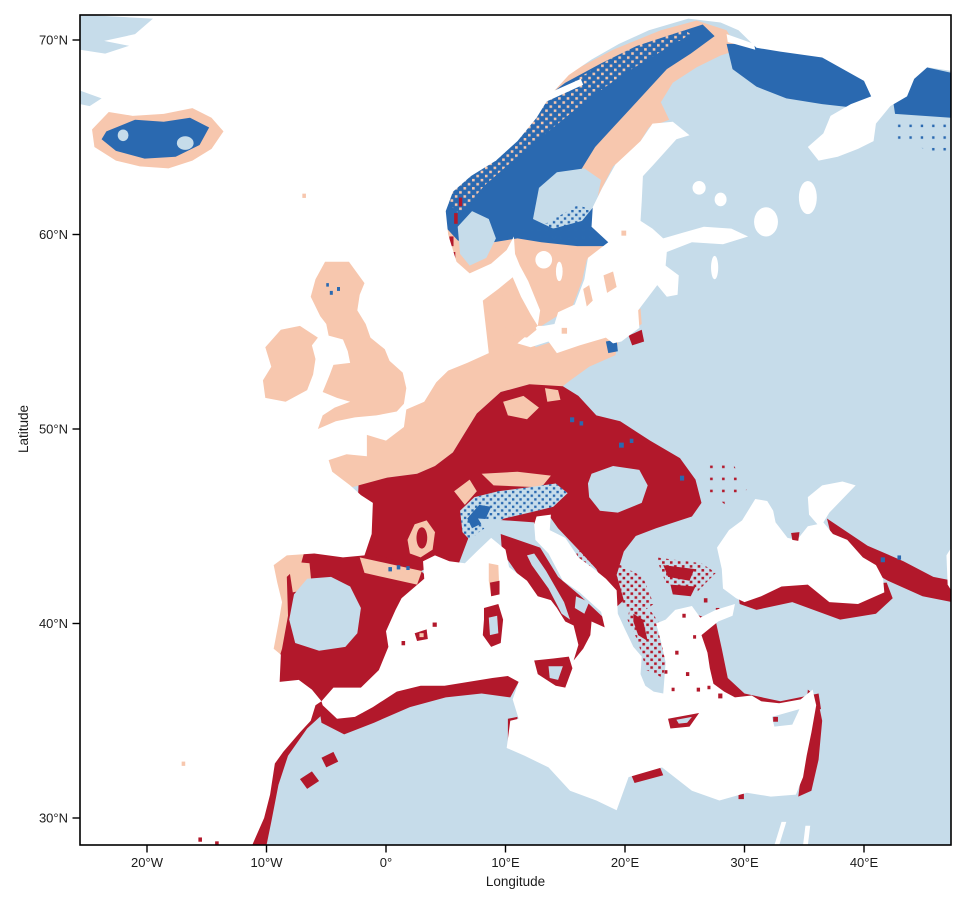  I want to click on red-turkey-west-south, so click(757, 664).